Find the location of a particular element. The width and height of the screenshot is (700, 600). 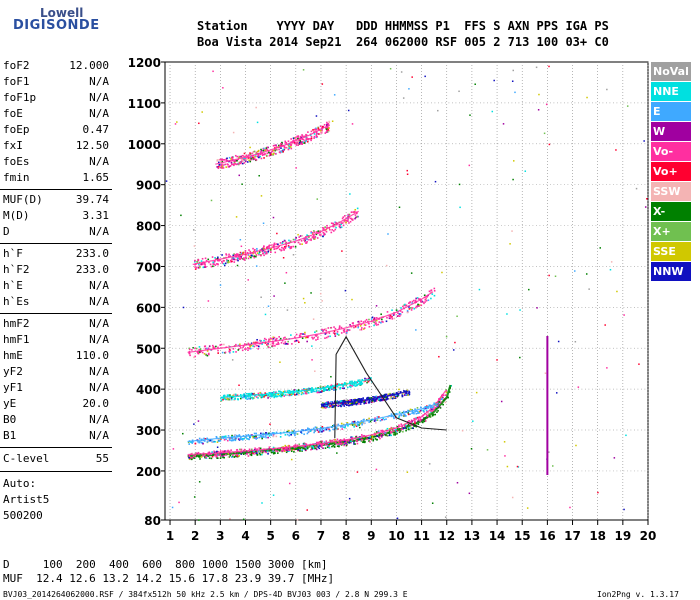

y-tick-label: 500 is located at coordinates (148, 349).